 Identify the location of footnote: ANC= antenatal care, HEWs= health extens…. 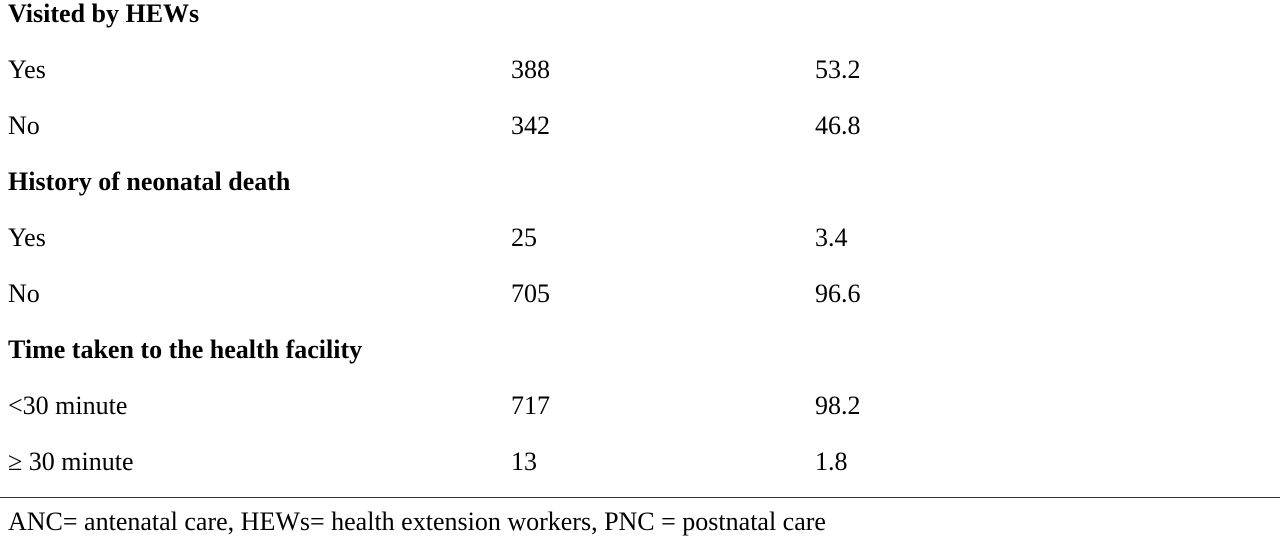
(417, 521).